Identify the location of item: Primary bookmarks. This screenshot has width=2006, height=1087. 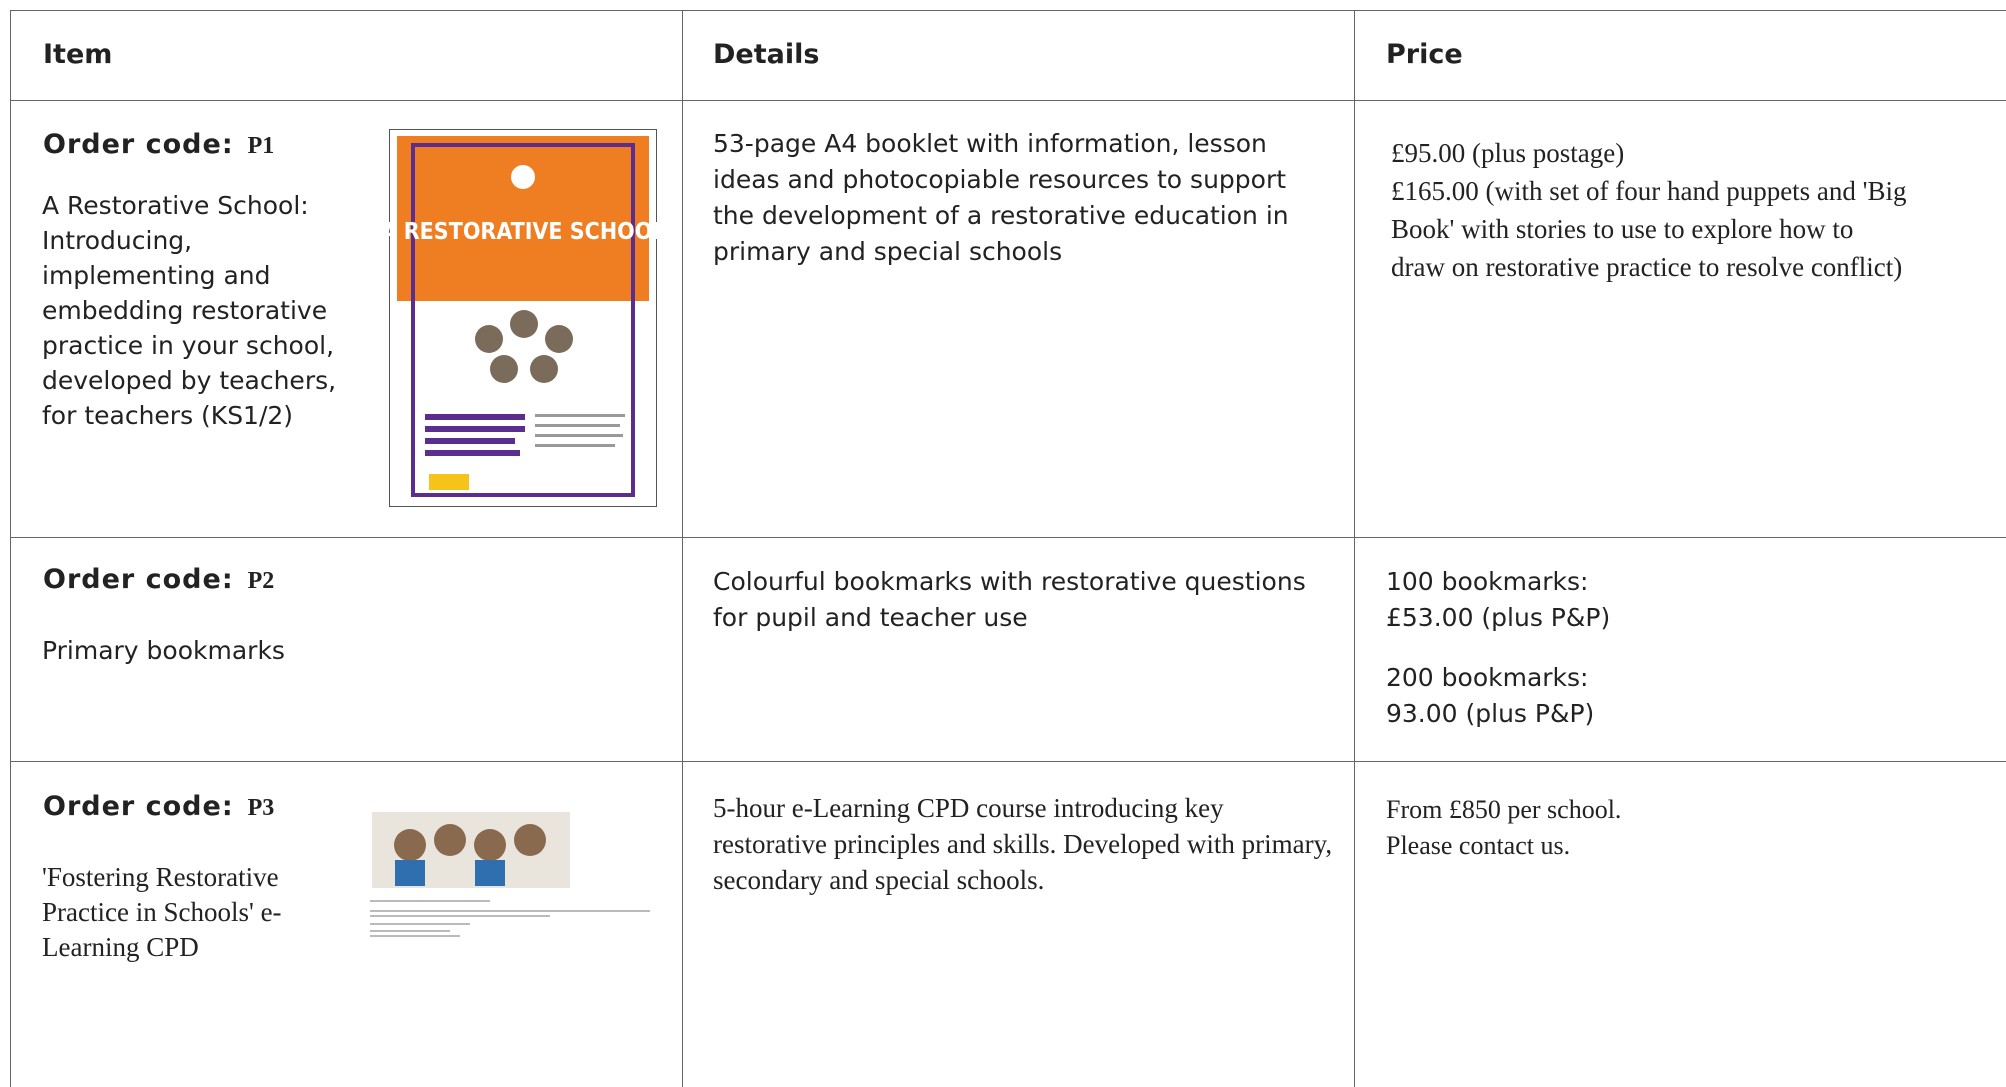
(163, 650).